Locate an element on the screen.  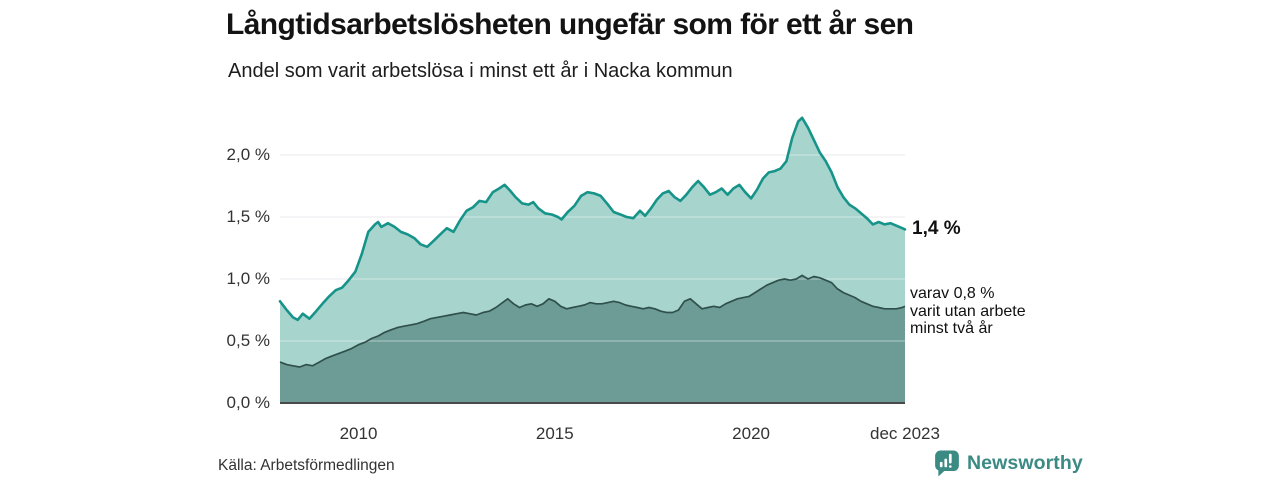
y-tick-label: 1,5 % is located at coordinates (248, 216).